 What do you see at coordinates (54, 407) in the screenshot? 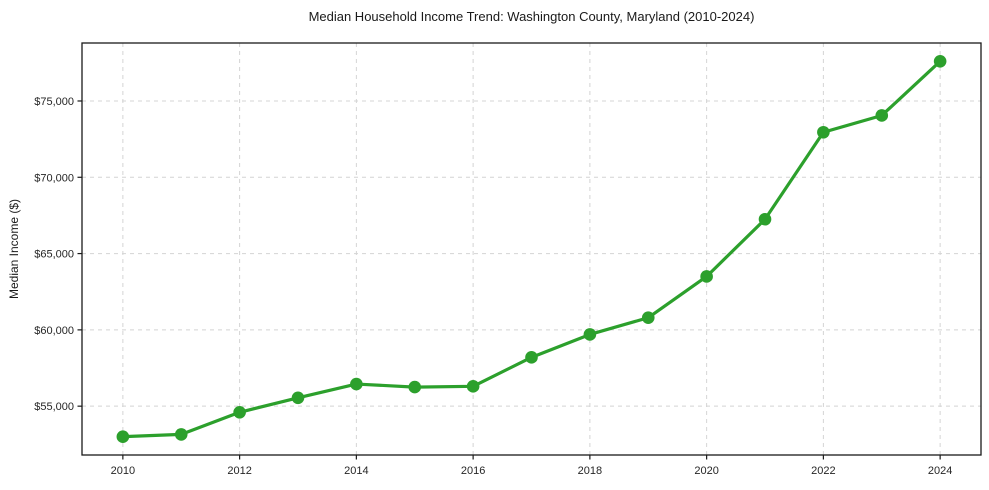
I see `y-tick-label: $55,000` at bounding box center [54, 407].